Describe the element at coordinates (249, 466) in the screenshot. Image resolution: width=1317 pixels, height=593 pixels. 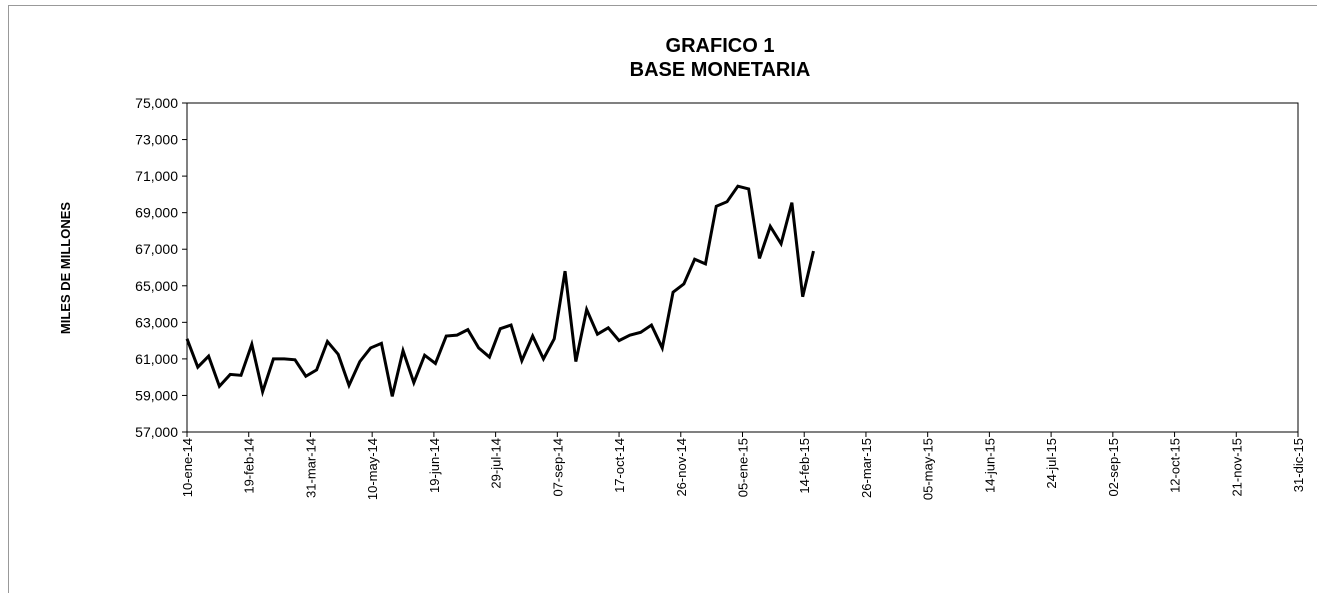
I see `x-tick-label: 19-feb-14` at that location.